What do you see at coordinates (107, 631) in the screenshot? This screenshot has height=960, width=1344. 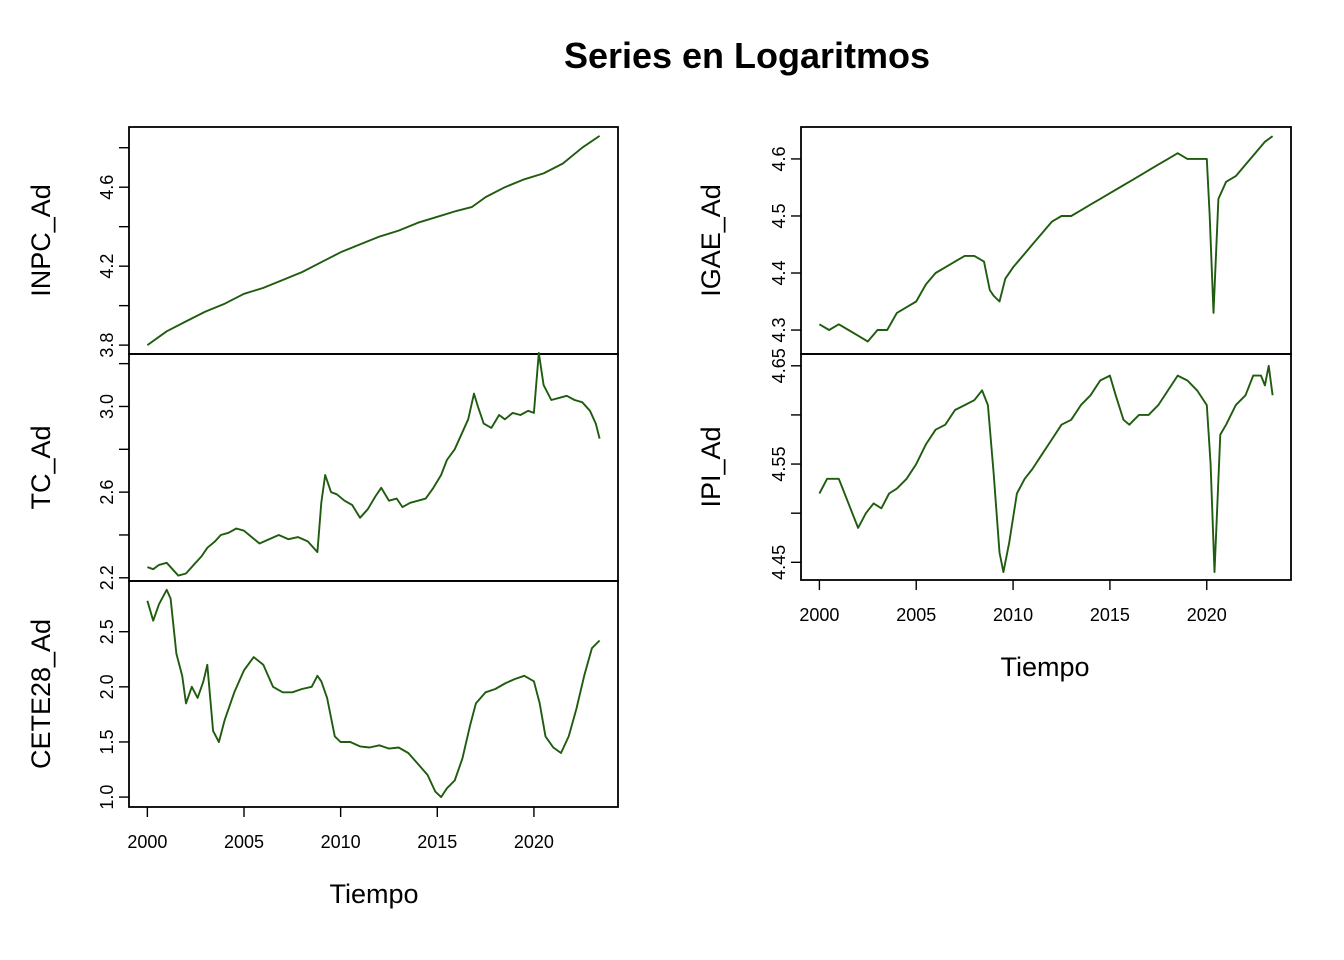 I see `y-tick-label-cete28-3: 2.5` at bounding box center [107, 631].